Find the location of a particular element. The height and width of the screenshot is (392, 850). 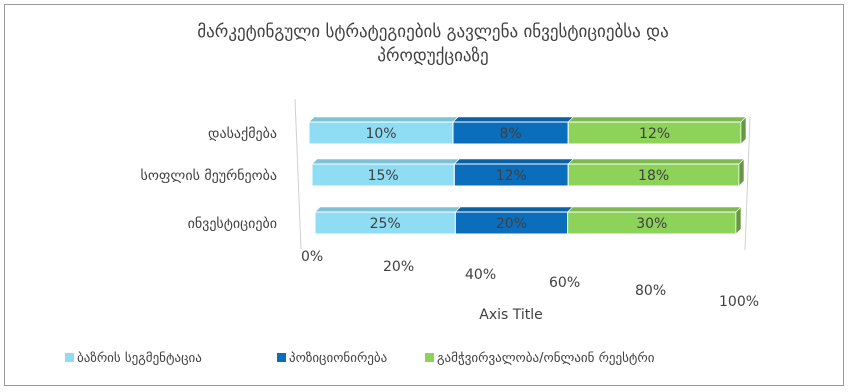

x-tick-label: 60% is located at coordinates (564, 283).